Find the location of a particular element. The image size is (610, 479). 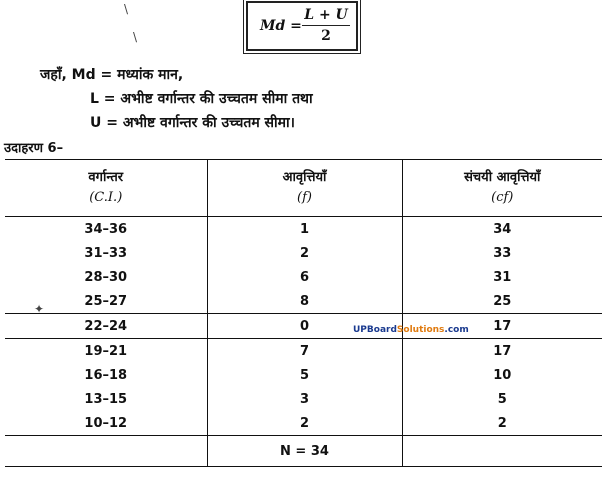

total-row: N = 34 is located at coordinates (303, 451).